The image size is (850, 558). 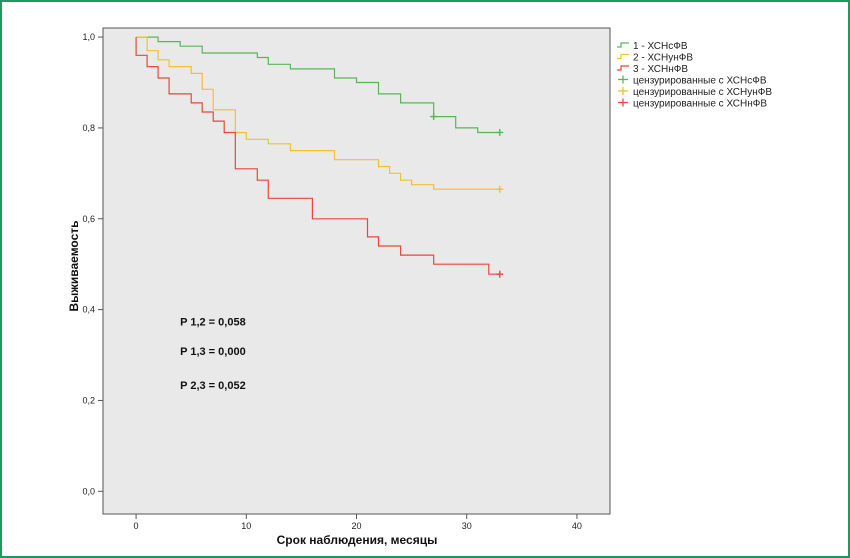 What do you see at coordinates (577, 526) in the screenshot?
I see `x-tick-label: 40` at bounding box center [577, 526].